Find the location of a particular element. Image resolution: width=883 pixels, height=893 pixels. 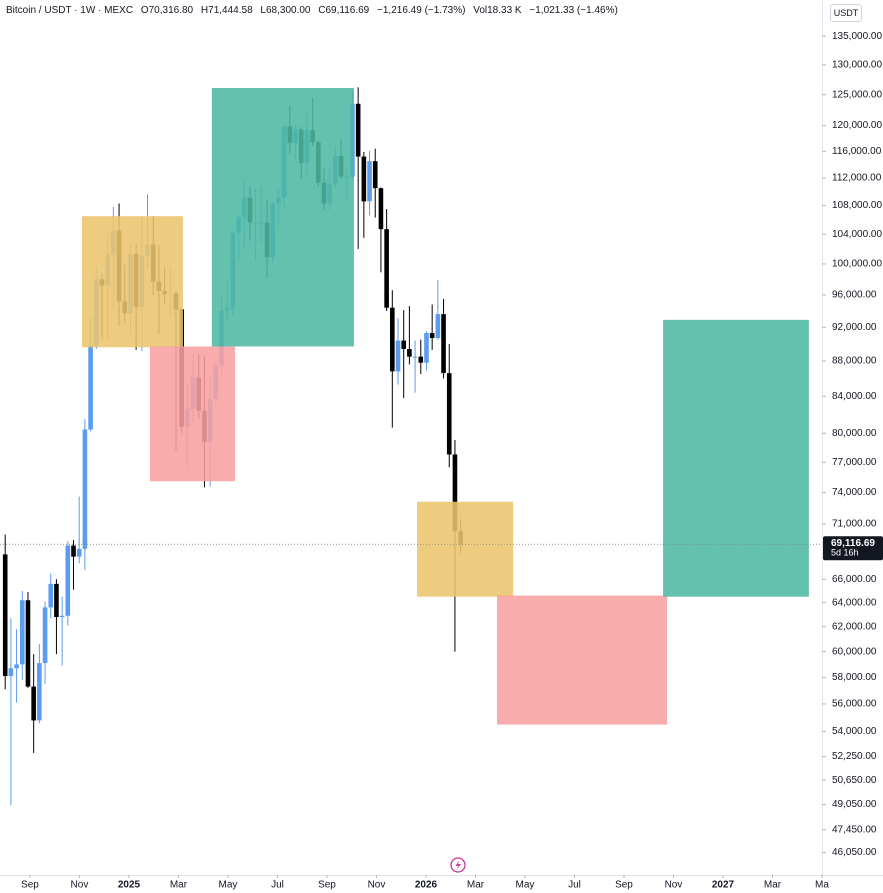

y-tick-label: 66,000.00 is located at coordinates (854, 579).